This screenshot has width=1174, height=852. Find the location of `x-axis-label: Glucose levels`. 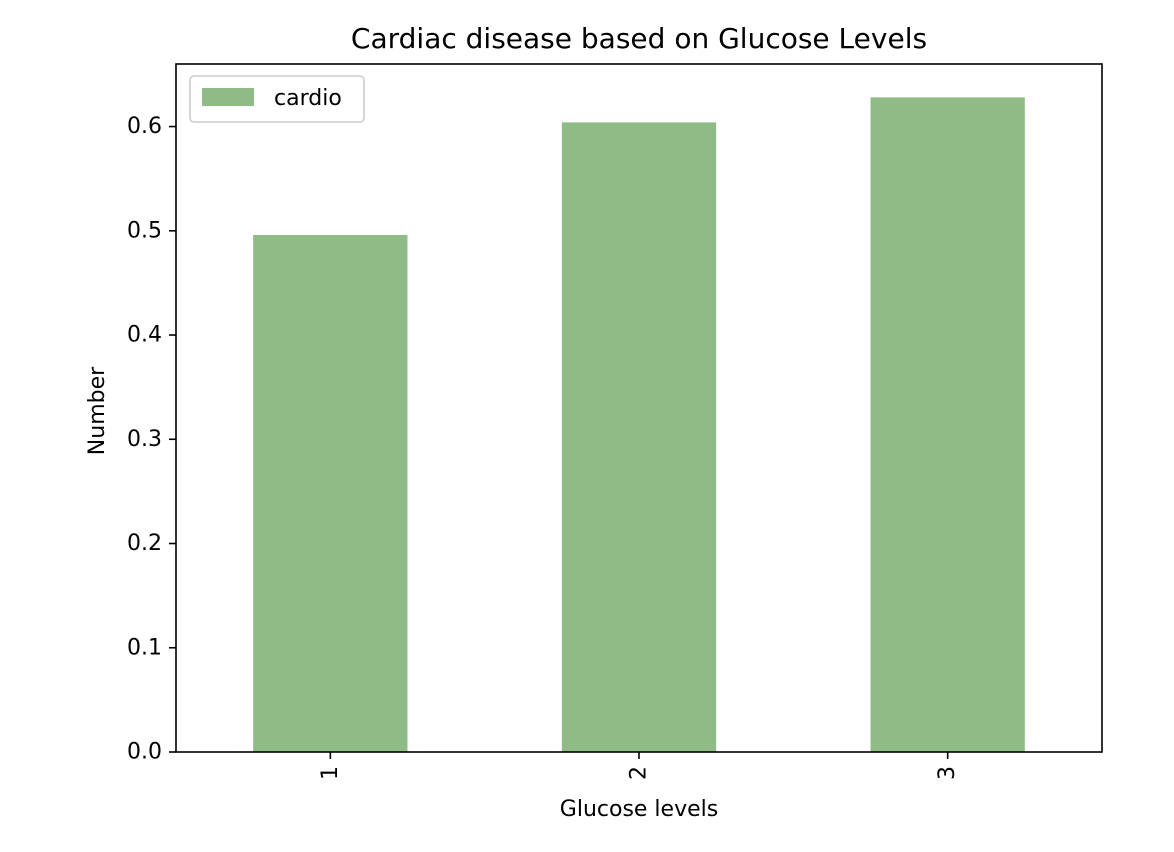

x-axis-label: Glucose levels is located at coordinates (639, 809).